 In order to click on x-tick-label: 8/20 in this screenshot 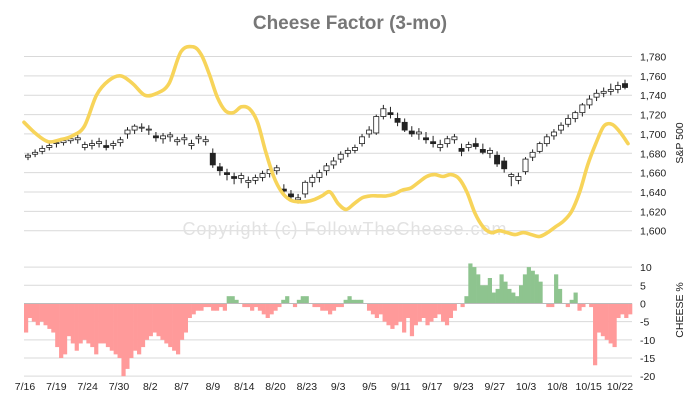, I will do `click(275, 387)`.